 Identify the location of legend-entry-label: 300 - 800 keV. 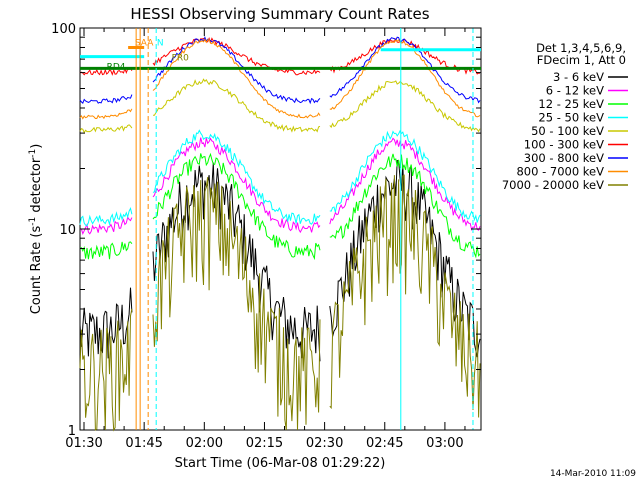
(564, 158).